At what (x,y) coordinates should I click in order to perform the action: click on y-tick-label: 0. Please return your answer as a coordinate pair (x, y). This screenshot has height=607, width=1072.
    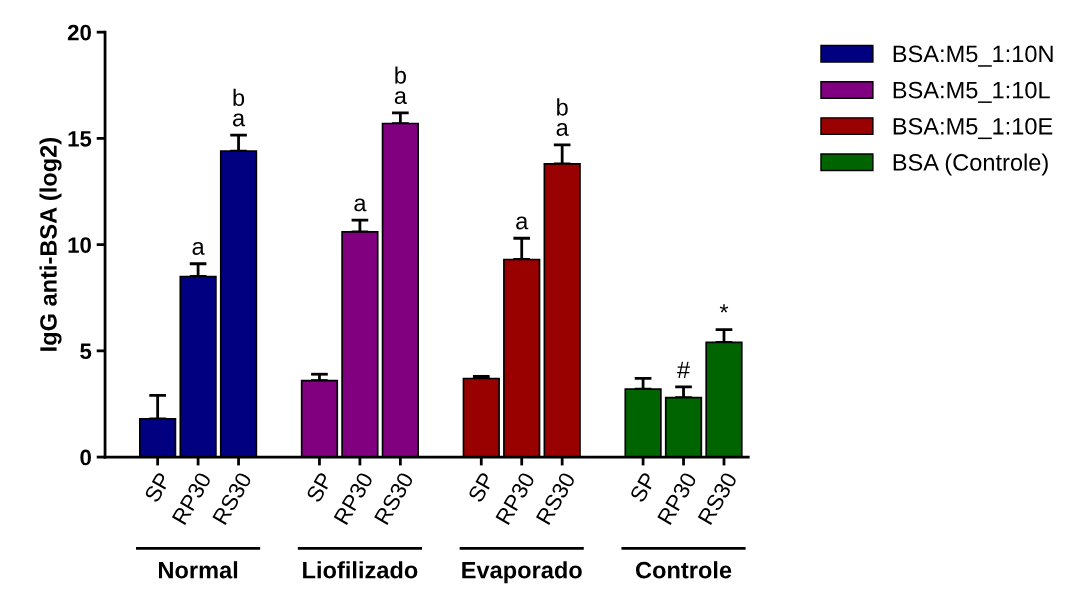
    Looking at the image, I should click on (85, 457).